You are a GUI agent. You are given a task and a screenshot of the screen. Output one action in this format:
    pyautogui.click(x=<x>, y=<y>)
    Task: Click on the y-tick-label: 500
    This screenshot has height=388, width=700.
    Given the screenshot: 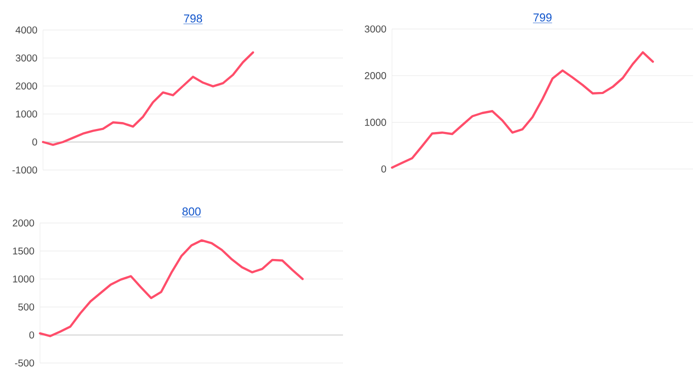 What is the action you would take?
    pyautogui.click(x=26, y=307)
    